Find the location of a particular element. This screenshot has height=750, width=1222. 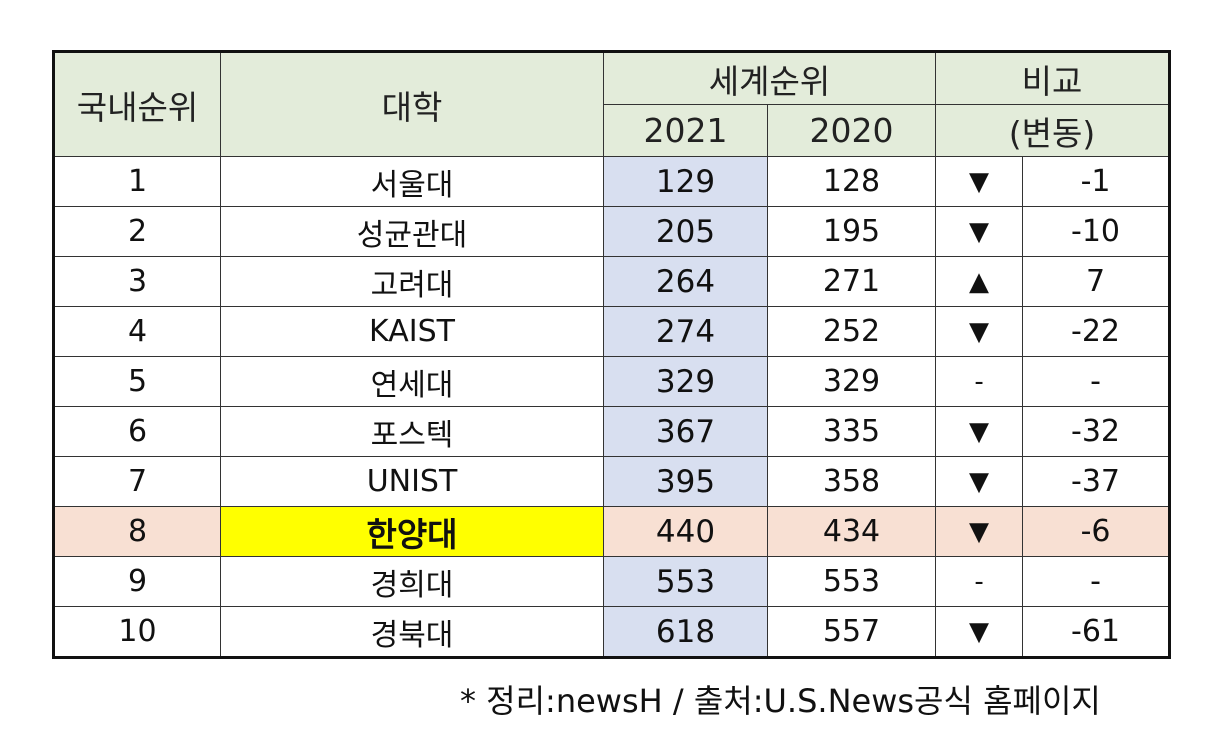

header-university: 대학 is located at coordinates (412, 104).